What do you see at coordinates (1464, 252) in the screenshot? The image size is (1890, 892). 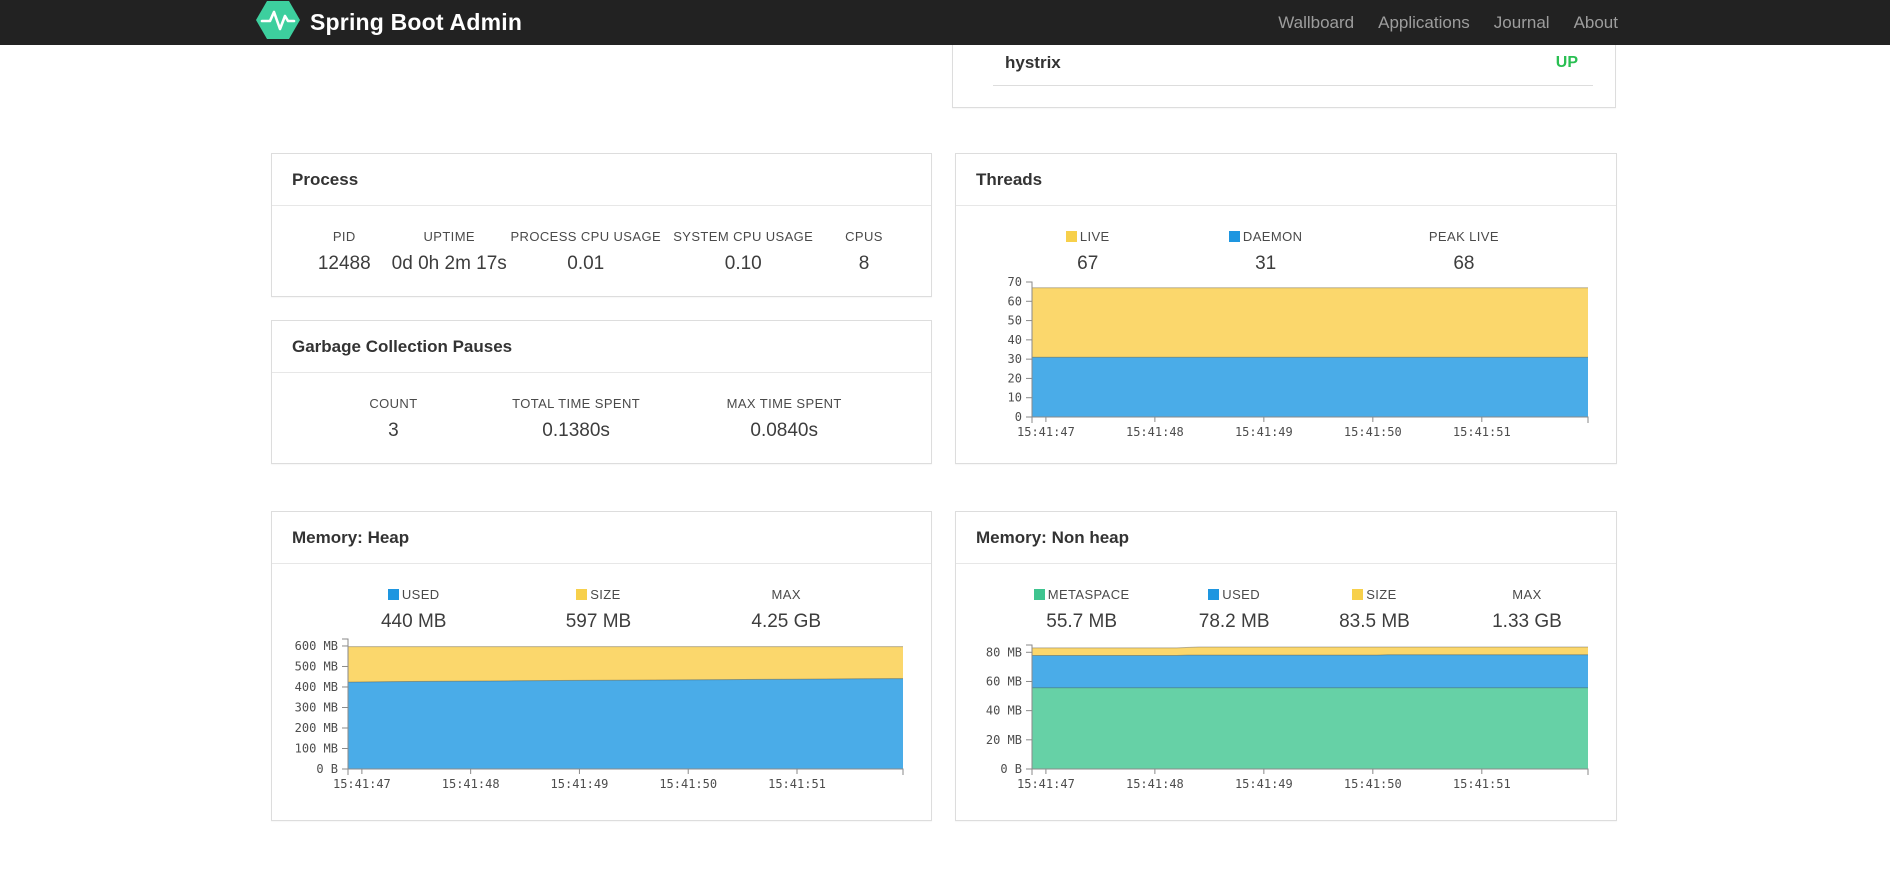 I see `stat-peak-live: PEAK LIVE 68` at bounding box center [1464, 252].